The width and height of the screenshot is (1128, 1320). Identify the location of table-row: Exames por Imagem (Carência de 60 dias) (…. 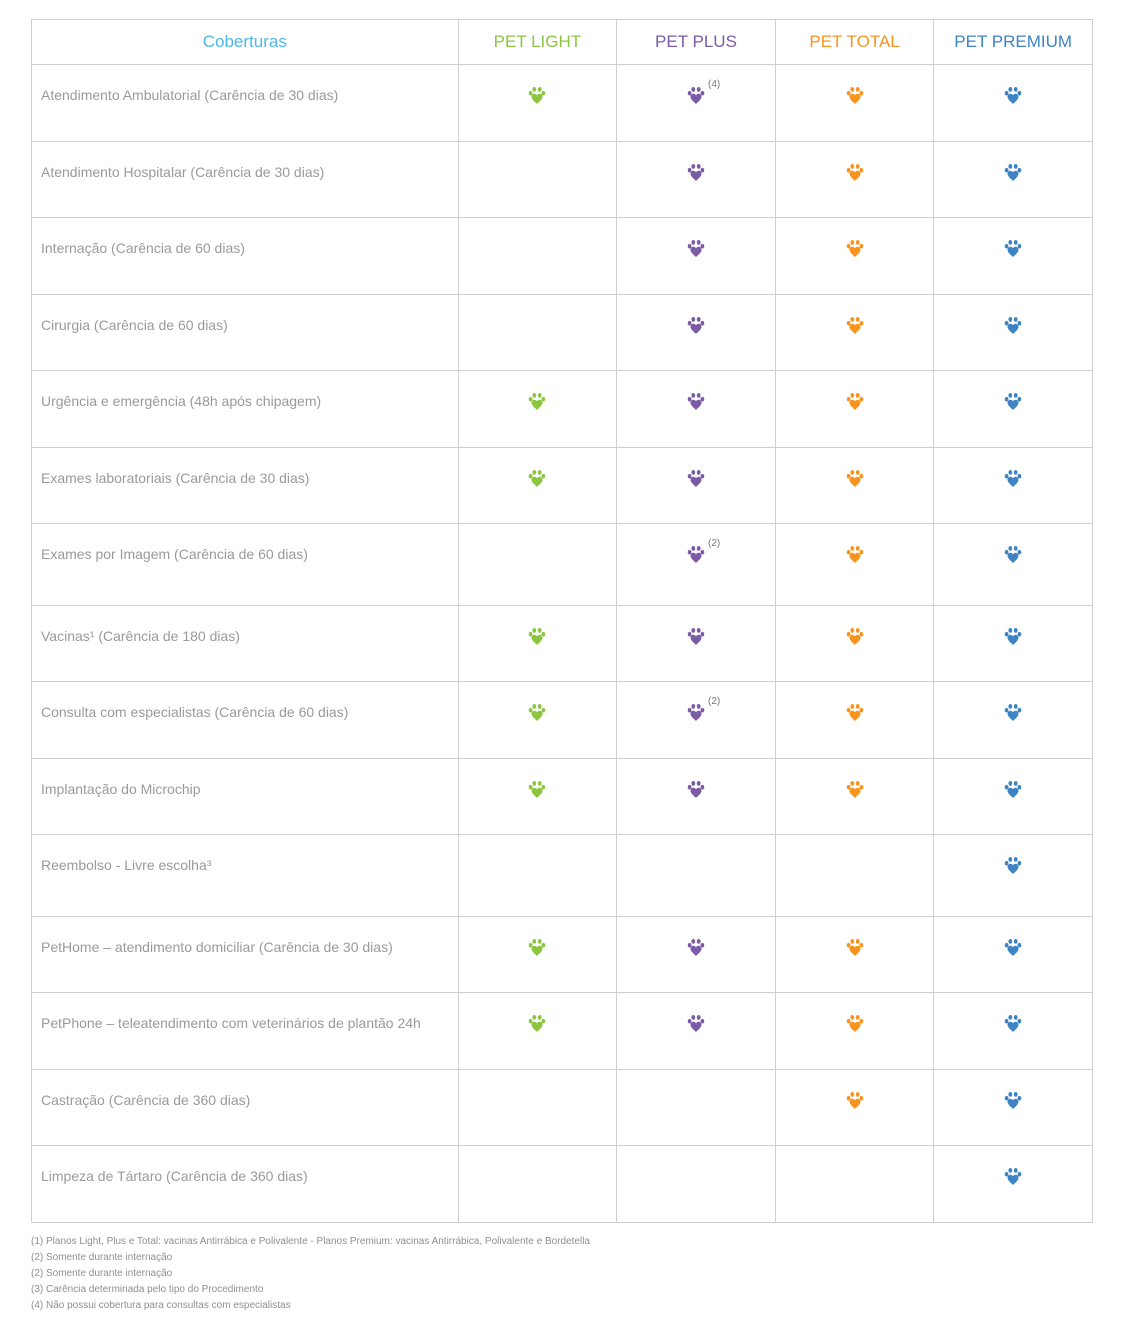
(562, 564).